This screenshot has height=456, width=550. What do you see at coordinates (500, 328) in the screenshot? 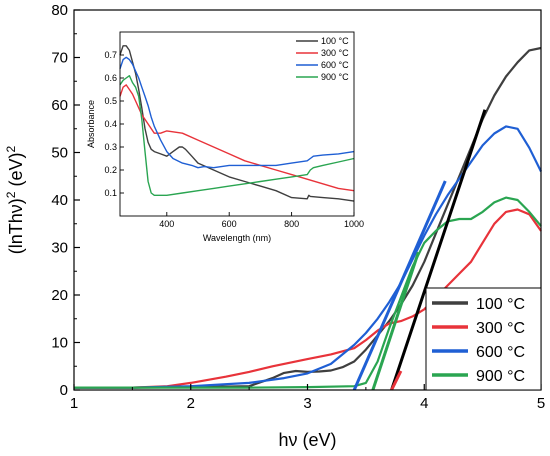
I see `main-legend-label: 300 °C` at bounding box center [500, 328].